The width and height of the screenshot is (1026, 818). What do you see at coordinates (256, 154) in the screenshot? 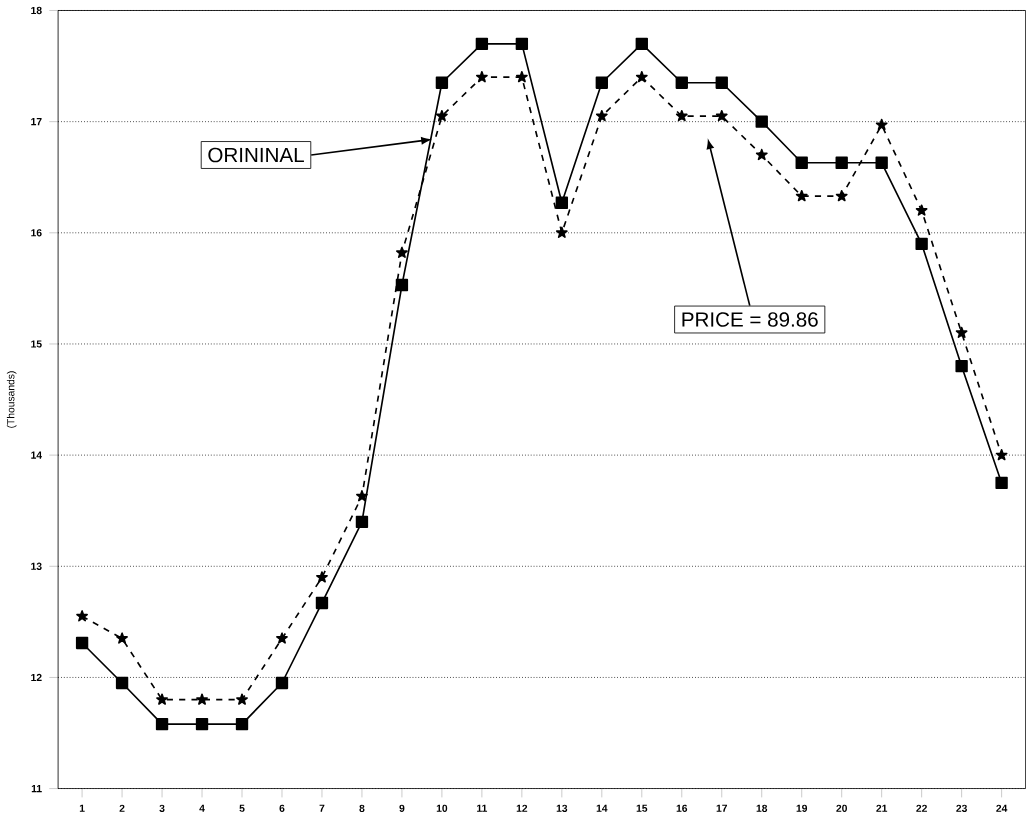
I see `text: ORININAL` at bounding box center [256, 154].